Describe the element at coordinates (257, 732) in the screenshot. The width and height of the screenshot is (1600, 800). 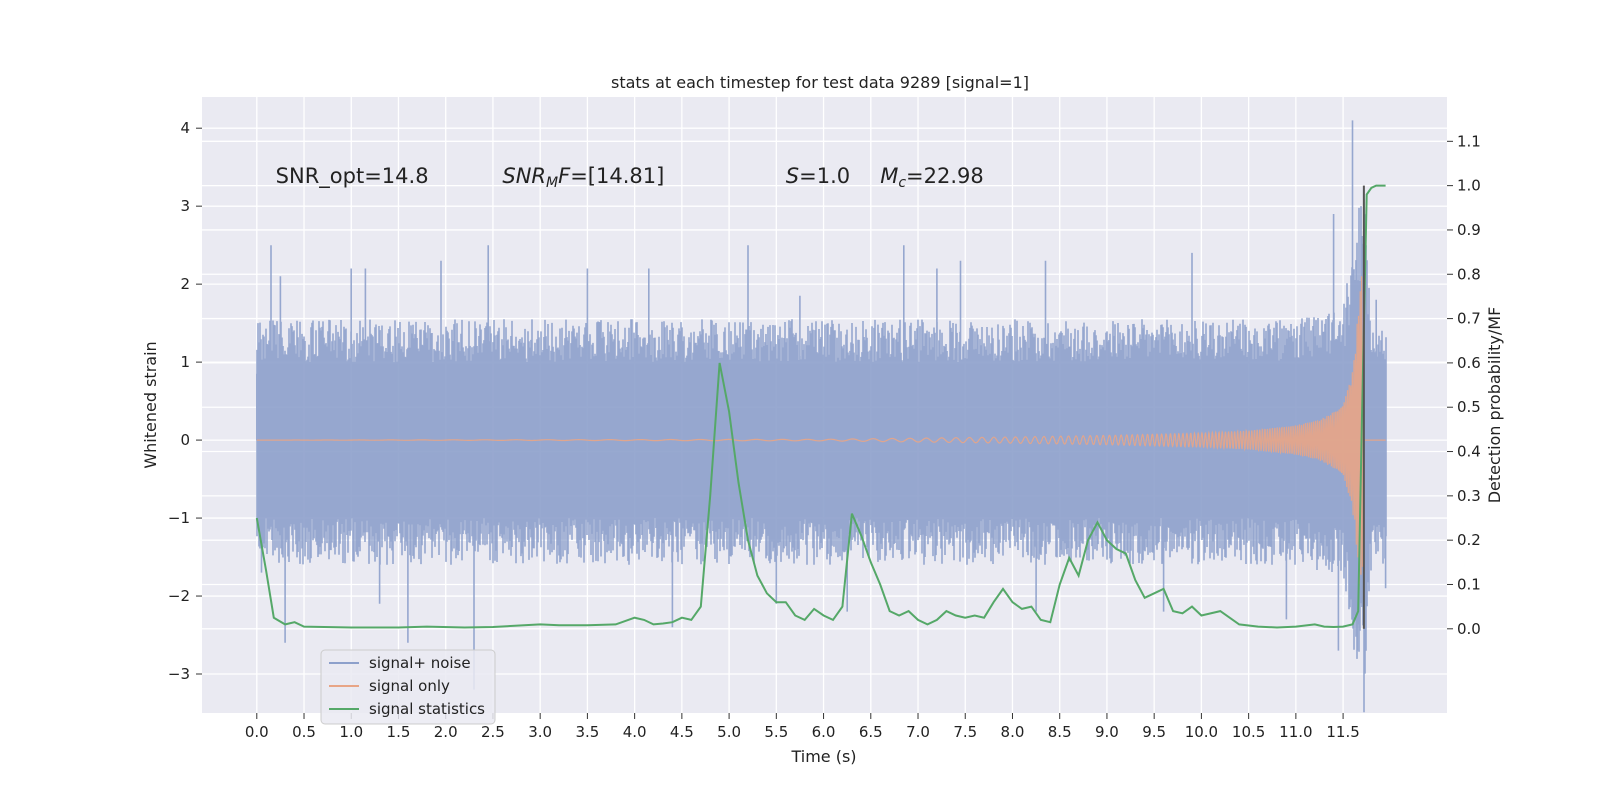
I see `x-tick-label: 0.0` at that location.